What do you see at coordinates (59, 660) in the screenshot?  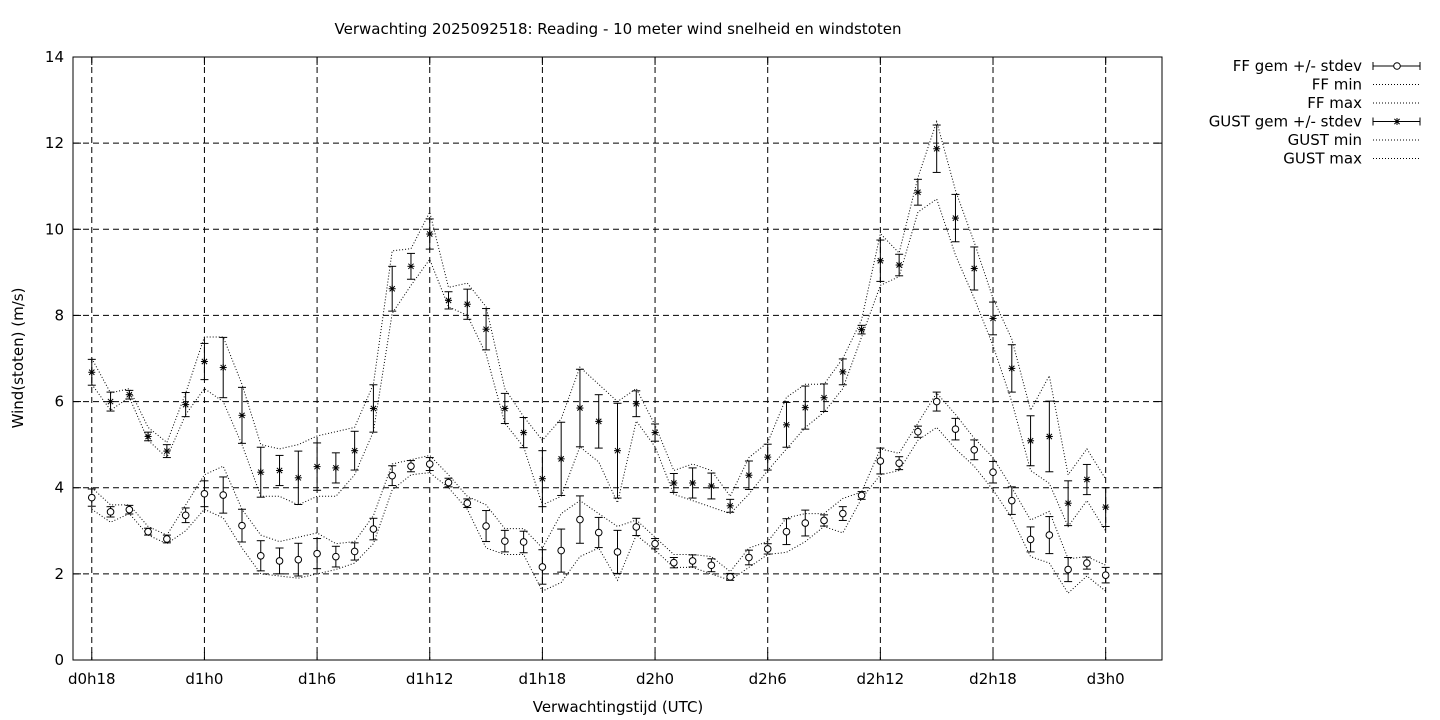 I see `y-tick-label: 0` at bounding box center [59, 660].